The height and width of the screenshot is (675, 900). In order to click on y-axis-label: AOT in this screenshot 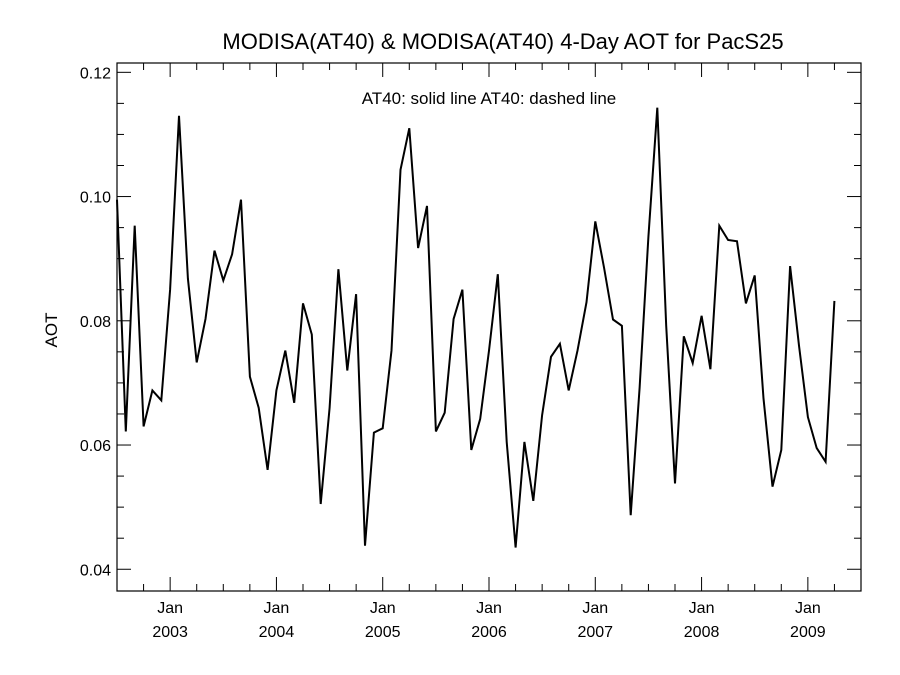, I will do `click(51, 330)`.